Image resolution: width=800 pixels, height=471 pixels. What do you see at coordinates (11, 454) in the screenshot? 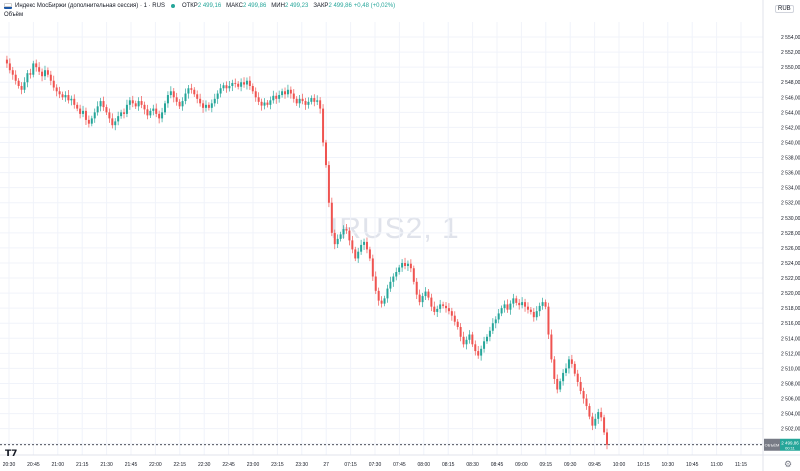
I see `tradingview-logo-icon: T7` at bounding box center [11, 454].